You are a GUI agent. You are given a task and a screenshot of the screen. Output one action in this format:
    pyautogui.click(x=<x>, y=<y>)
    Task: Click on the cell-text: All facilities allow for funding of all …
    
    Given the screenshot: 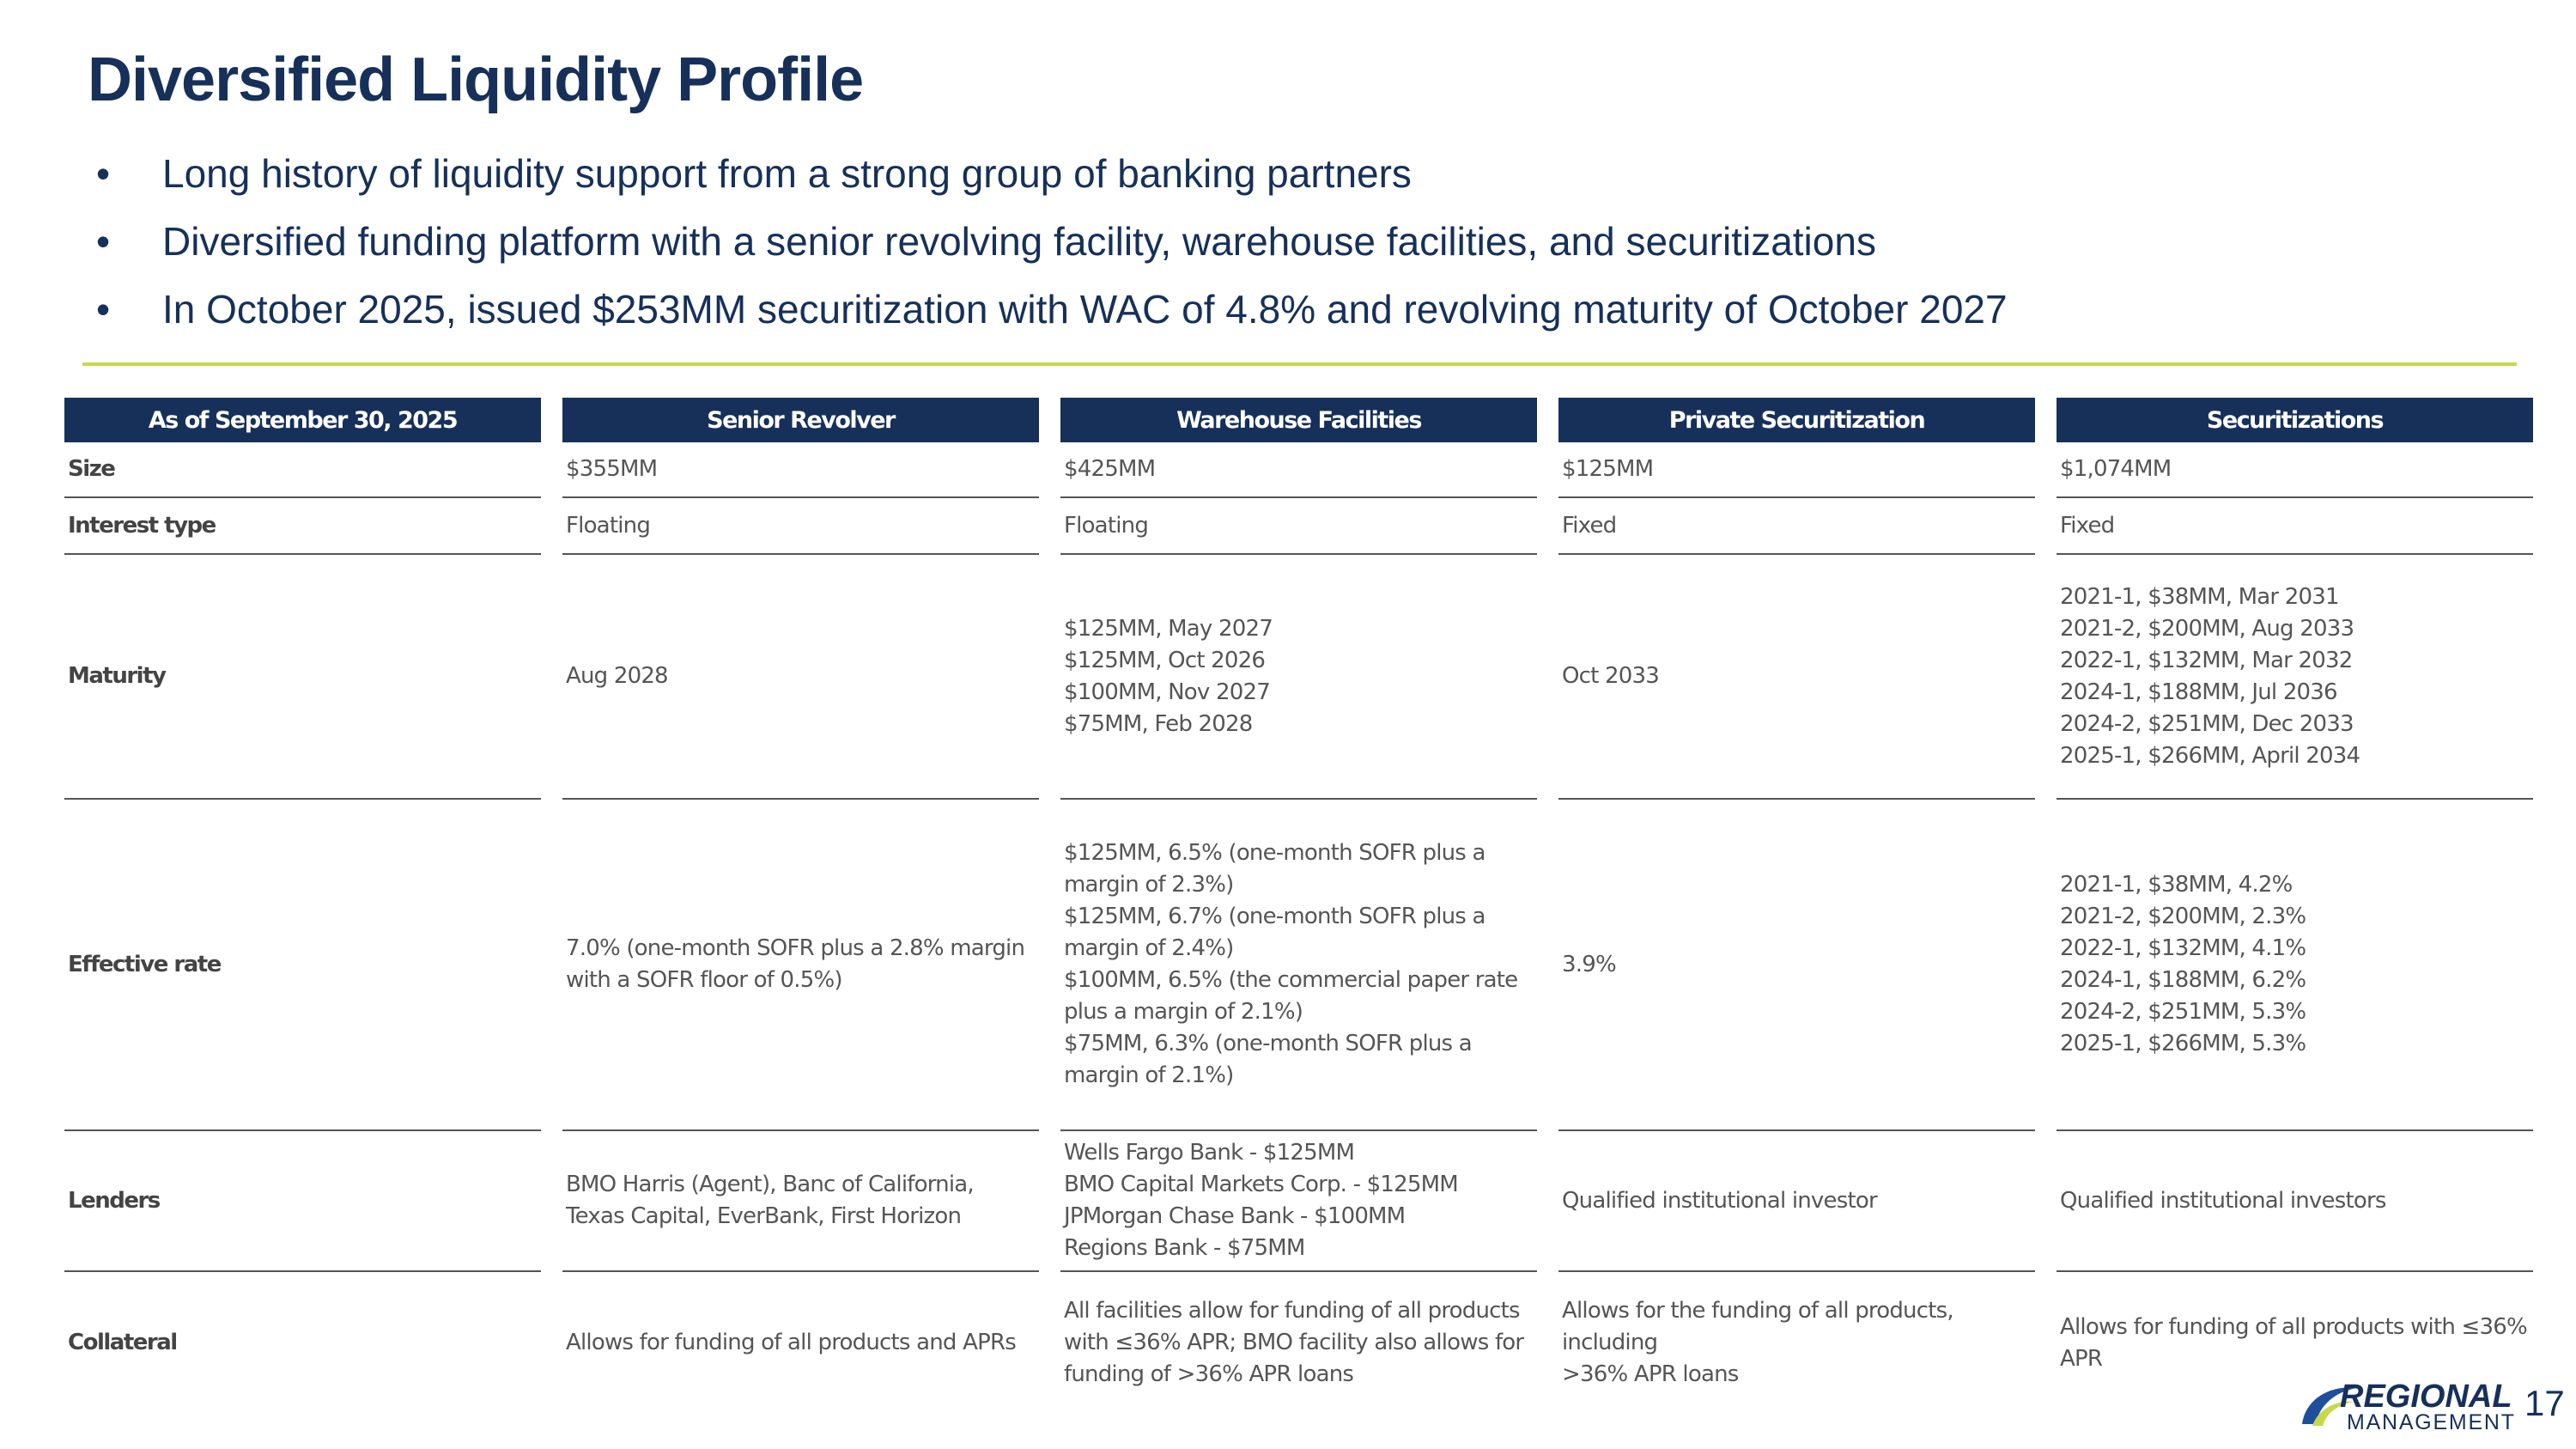 What is the action you would take?
    pyautogui.click(x=1294, y=1342)
    